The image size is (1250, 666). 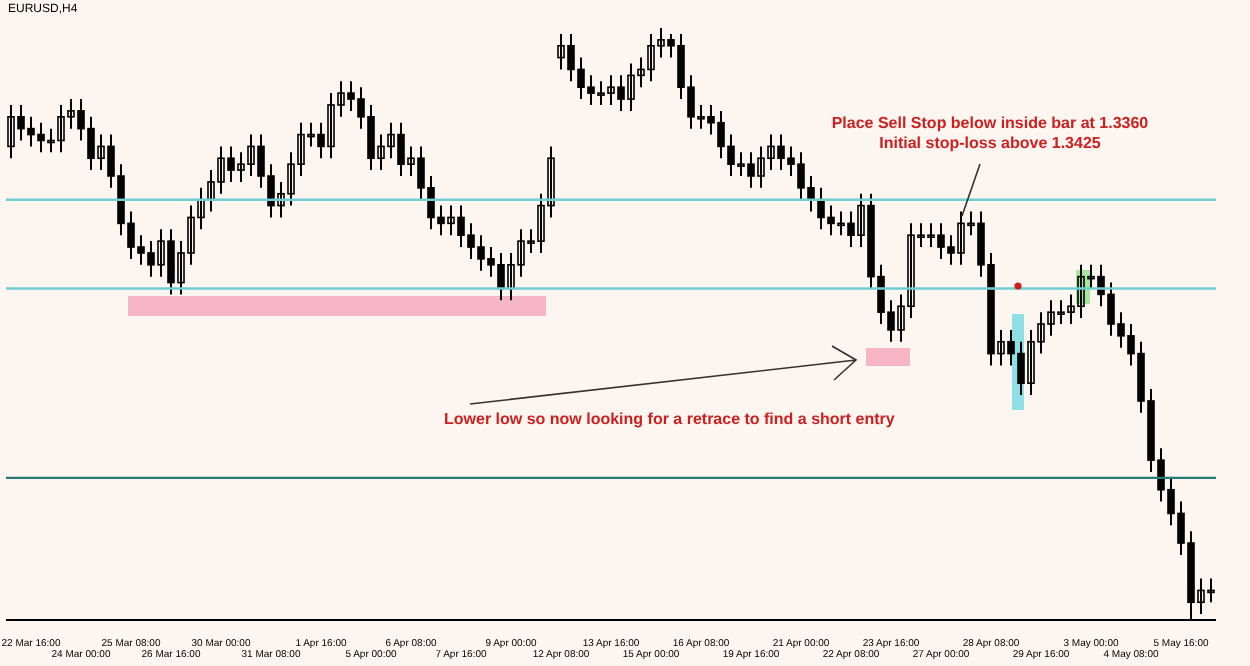 What do you see at coordinates (990, 134) in the screenshot?
I see `annotation: Place Sell Stop below inside bar at 1.3360 Initial stop-loss above 1.3425` at bounding box center [990, 134].